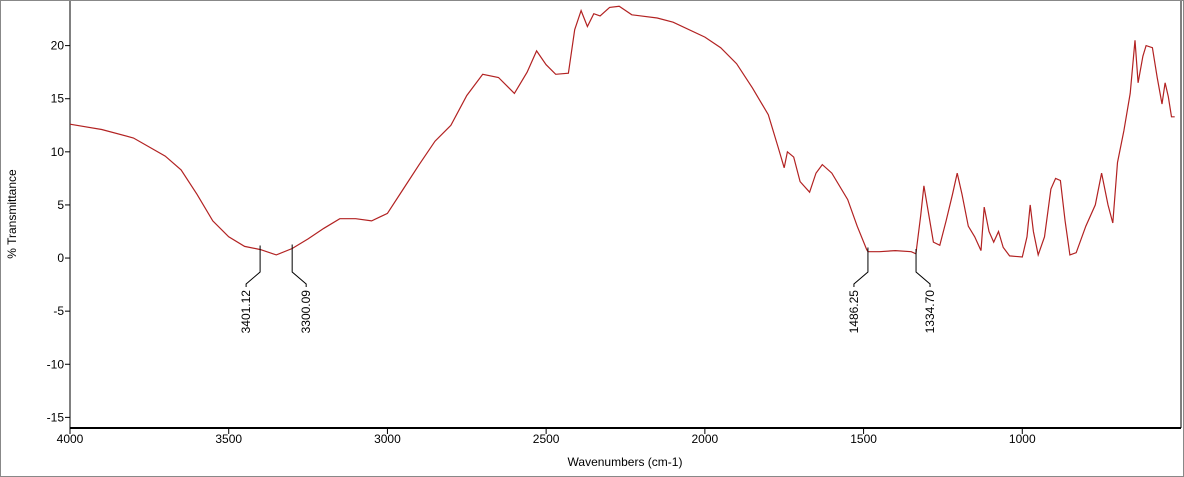 Image resolution: width=1184 pixels, height=477 pixels. What do you see at coordinates (863, 439) in the screenshot?
I see `x-tick-label: 1500` at bounding box center [863, 439].